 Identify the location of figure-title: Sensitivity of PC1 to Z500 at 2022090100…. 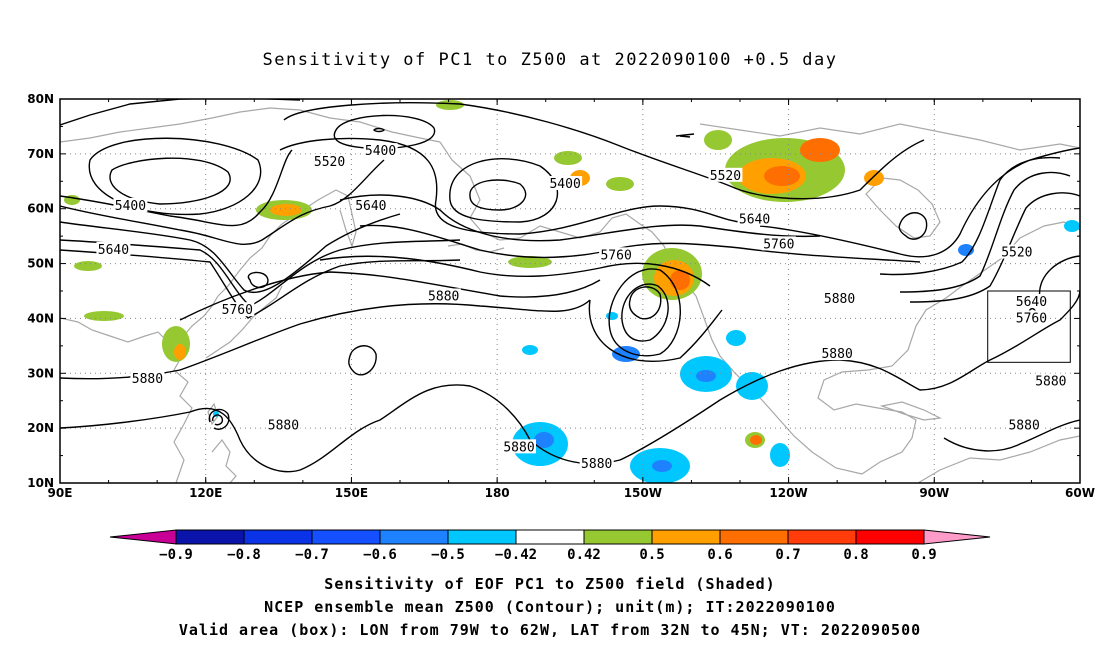
(550, 60).